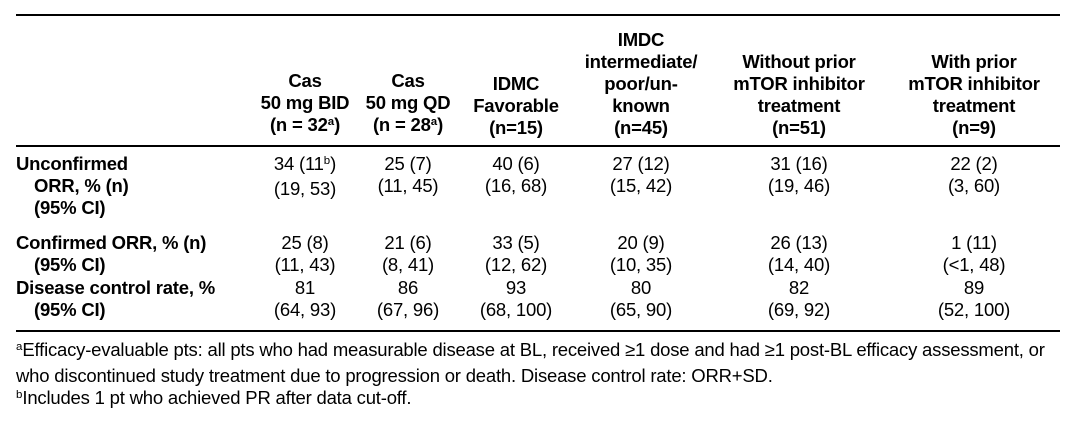  What do you see at coordinates (974, 264) in the screenshot?
I see `cell-ci: (<1, 48)` at bounding box center [974, 264].